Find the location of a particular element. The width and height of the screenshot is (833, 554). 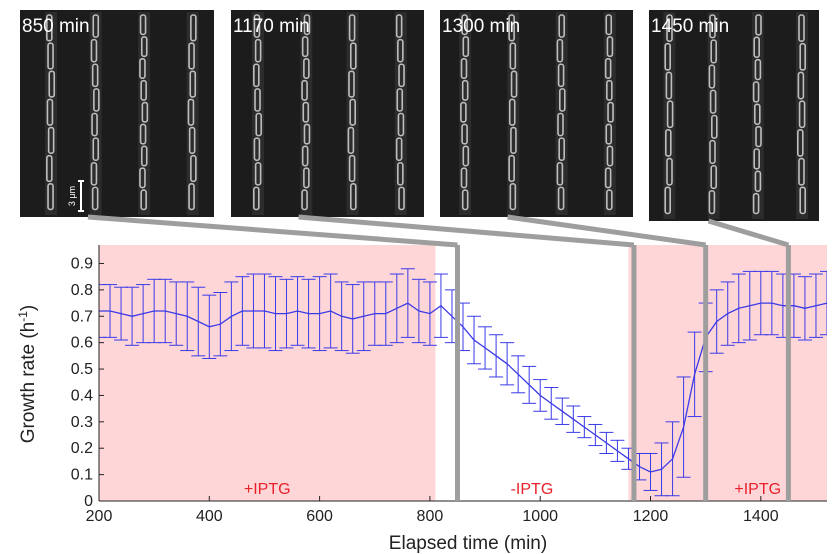

y-axis-ticks: 0 0.1 0.2 0.3 0.4 0.5 0.6 0.7 0.8 0.9 is located at coordinates (87, 382).